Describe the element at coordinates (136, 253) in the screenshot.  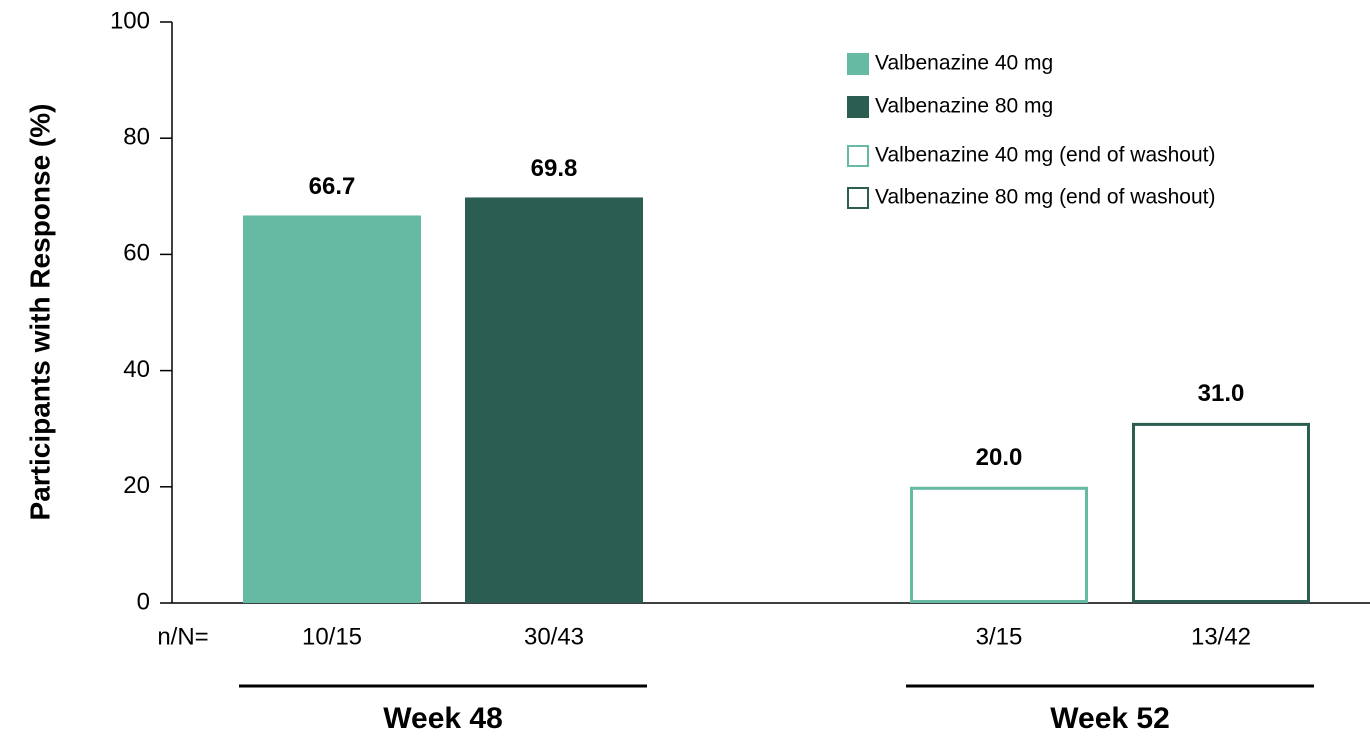
I see `y-tick-label: 60` at that location.